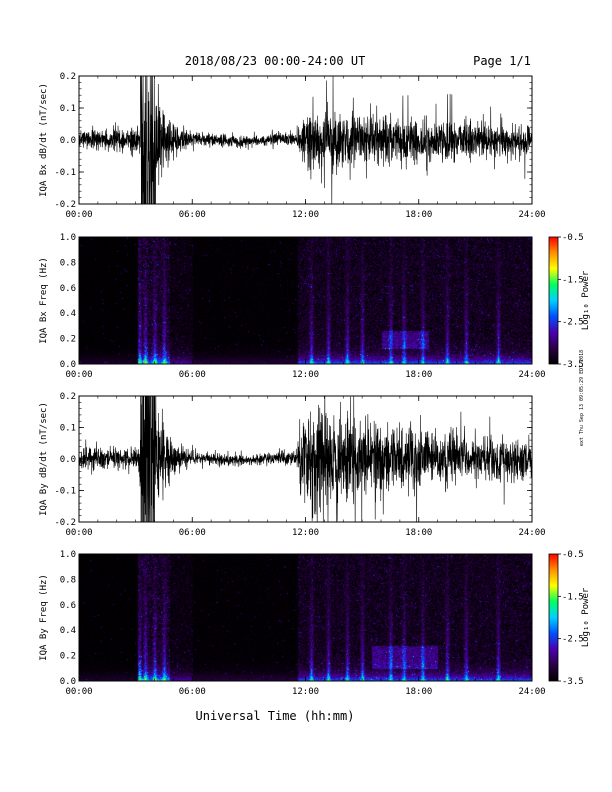 The image size is (612, 792). What do you see at coordinates (569, 618) in the screenshot?
I see `by-spectrogram-colorbar: -0.5 -1.5 -2.5 -3.5 Log₁₀ Power` at bounding box center [569, 618].